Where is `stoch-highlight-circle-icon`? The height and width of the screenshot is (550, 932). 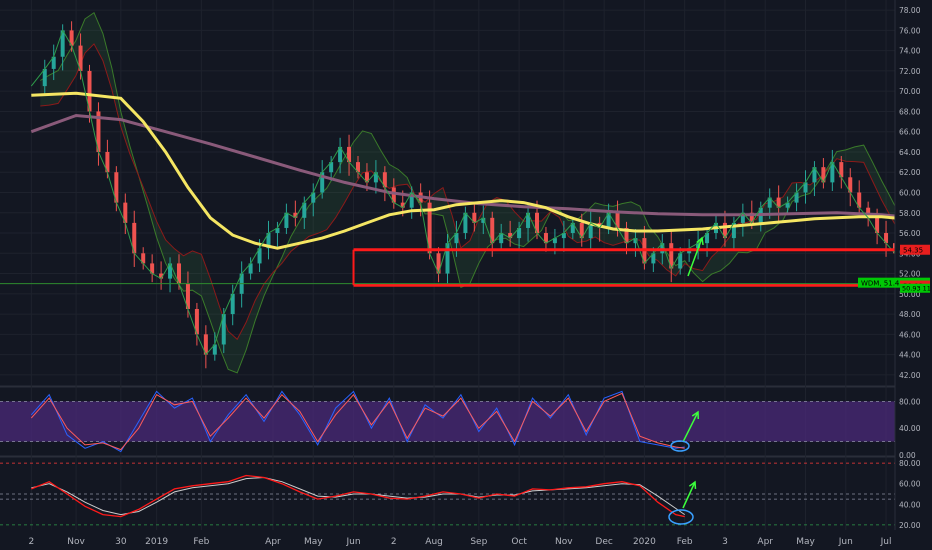
stoch-highlight-circle-icon is located at coordinates (680, 446).